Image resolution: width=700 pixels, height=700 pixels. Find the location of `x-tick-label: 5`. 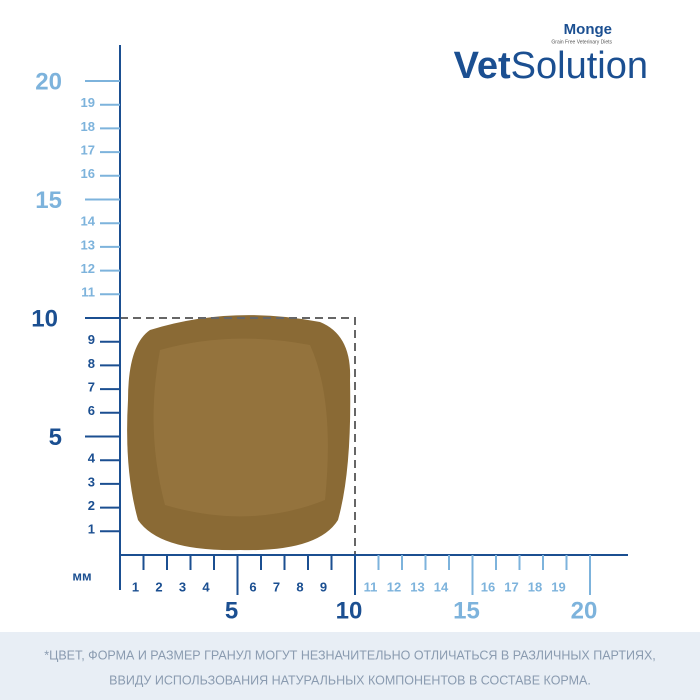

x-tick-label: 5 is located at coordinates (231, 610).